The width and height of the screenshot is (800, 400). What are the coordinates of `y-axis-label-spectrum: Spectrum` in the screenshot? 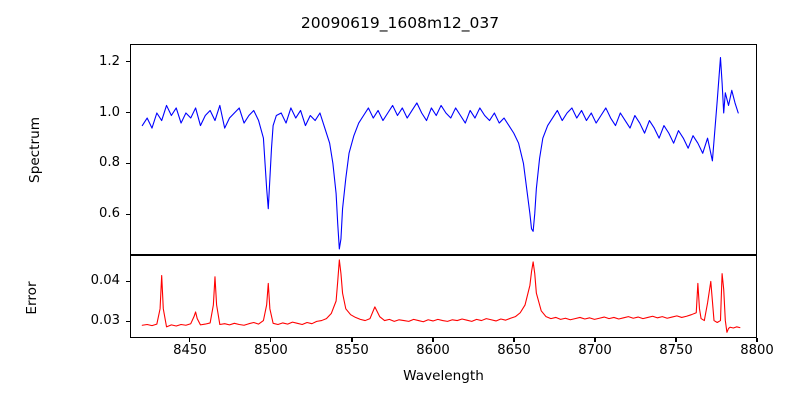 It's located at (35, 150).